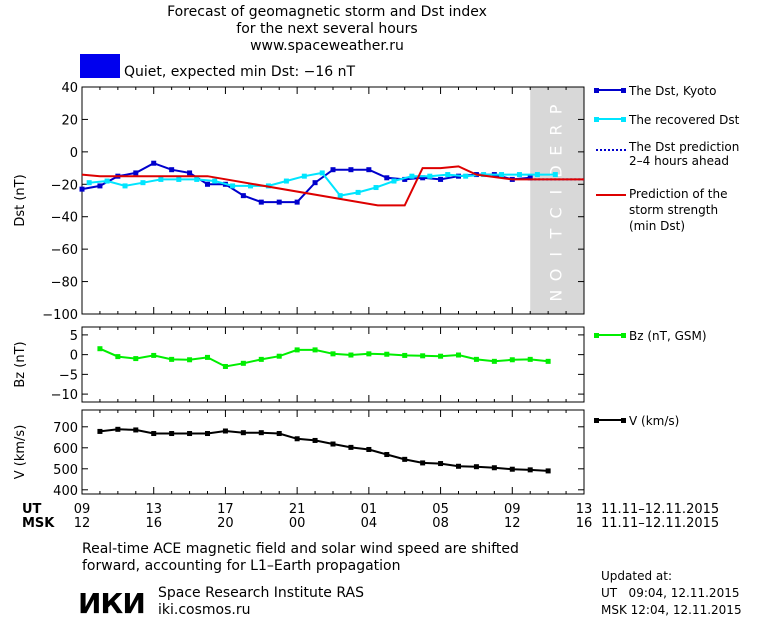 The height and width of the screenshot is (620, 760). What do you see at coordinates (556, 109) in the screenshot?
I see `prediction-letter: P` at bounding box center [556, 109].